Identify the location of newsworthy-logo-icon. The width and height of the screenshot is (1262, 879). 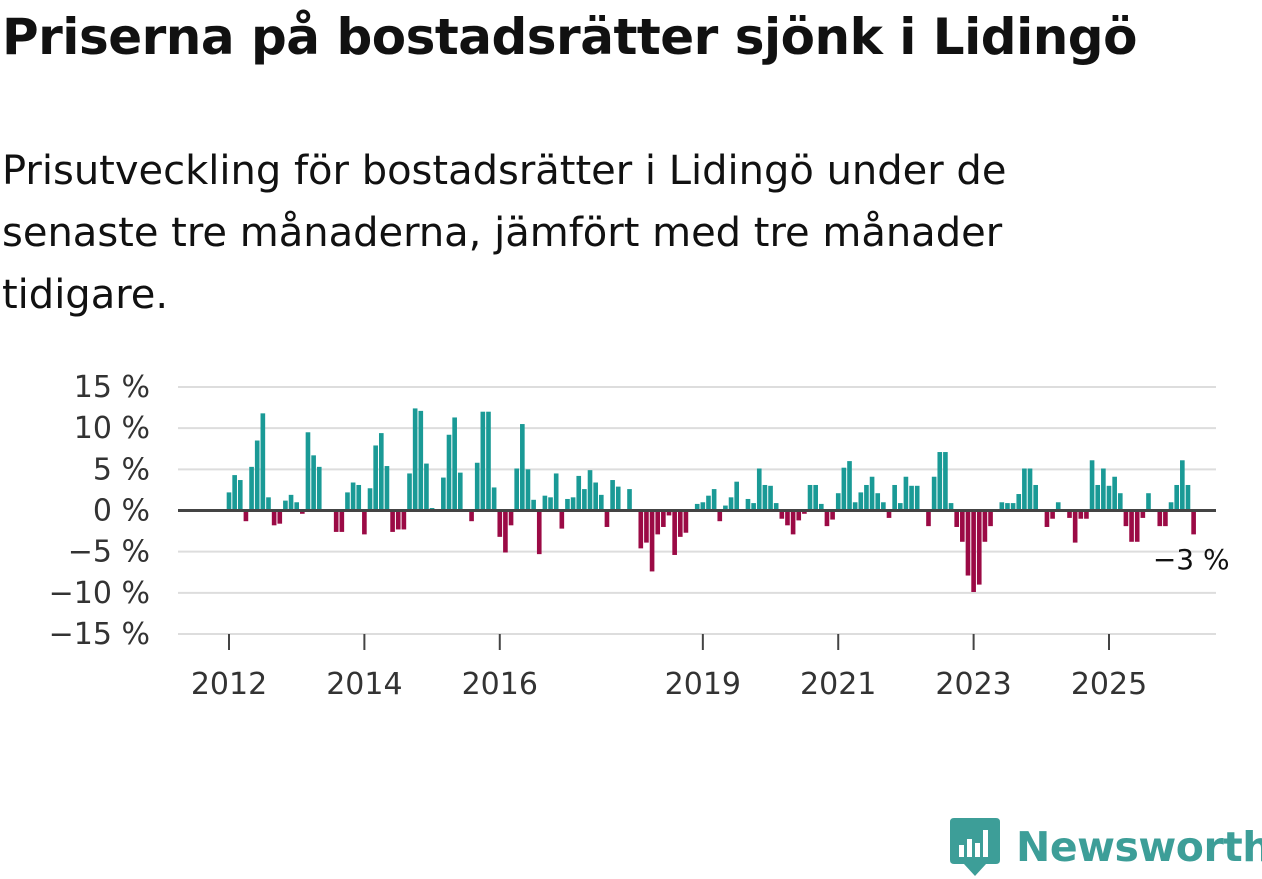
(975, 847).